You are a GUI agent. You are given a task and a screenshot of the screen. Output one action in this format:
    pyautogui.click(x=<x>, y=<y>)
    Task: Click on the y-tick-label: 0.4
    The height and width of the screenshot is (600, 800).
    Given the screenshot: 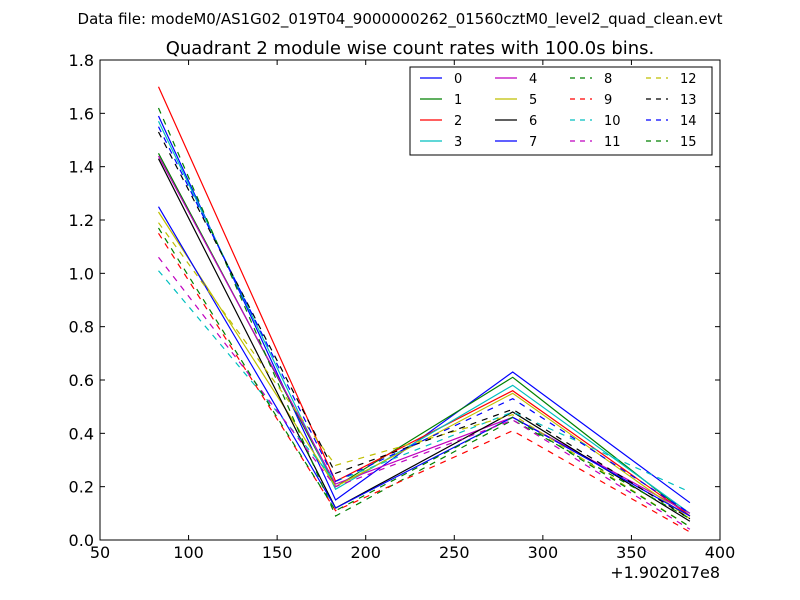 What is the action you would take?
    pyautogui.click(x=81, y=433)
    